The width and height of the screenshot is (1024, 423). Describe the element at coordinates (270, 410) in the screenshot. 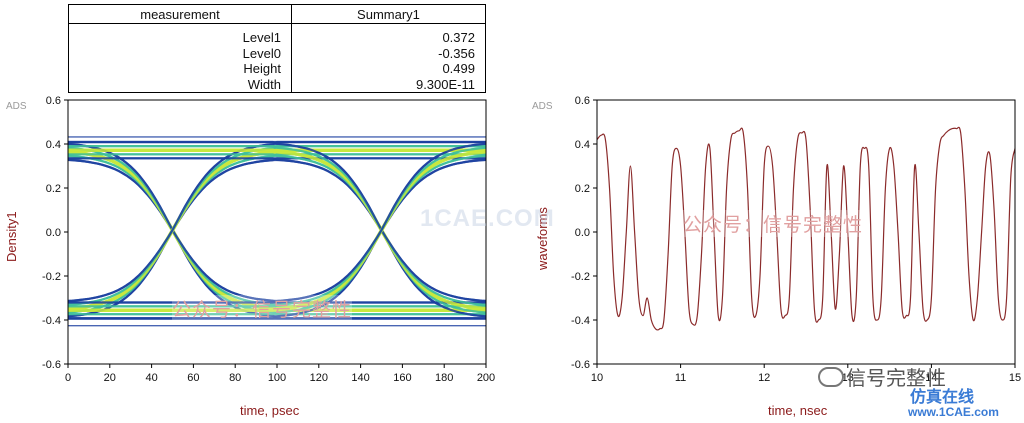

I see `x-axis-label-left: time, psec` at that location.